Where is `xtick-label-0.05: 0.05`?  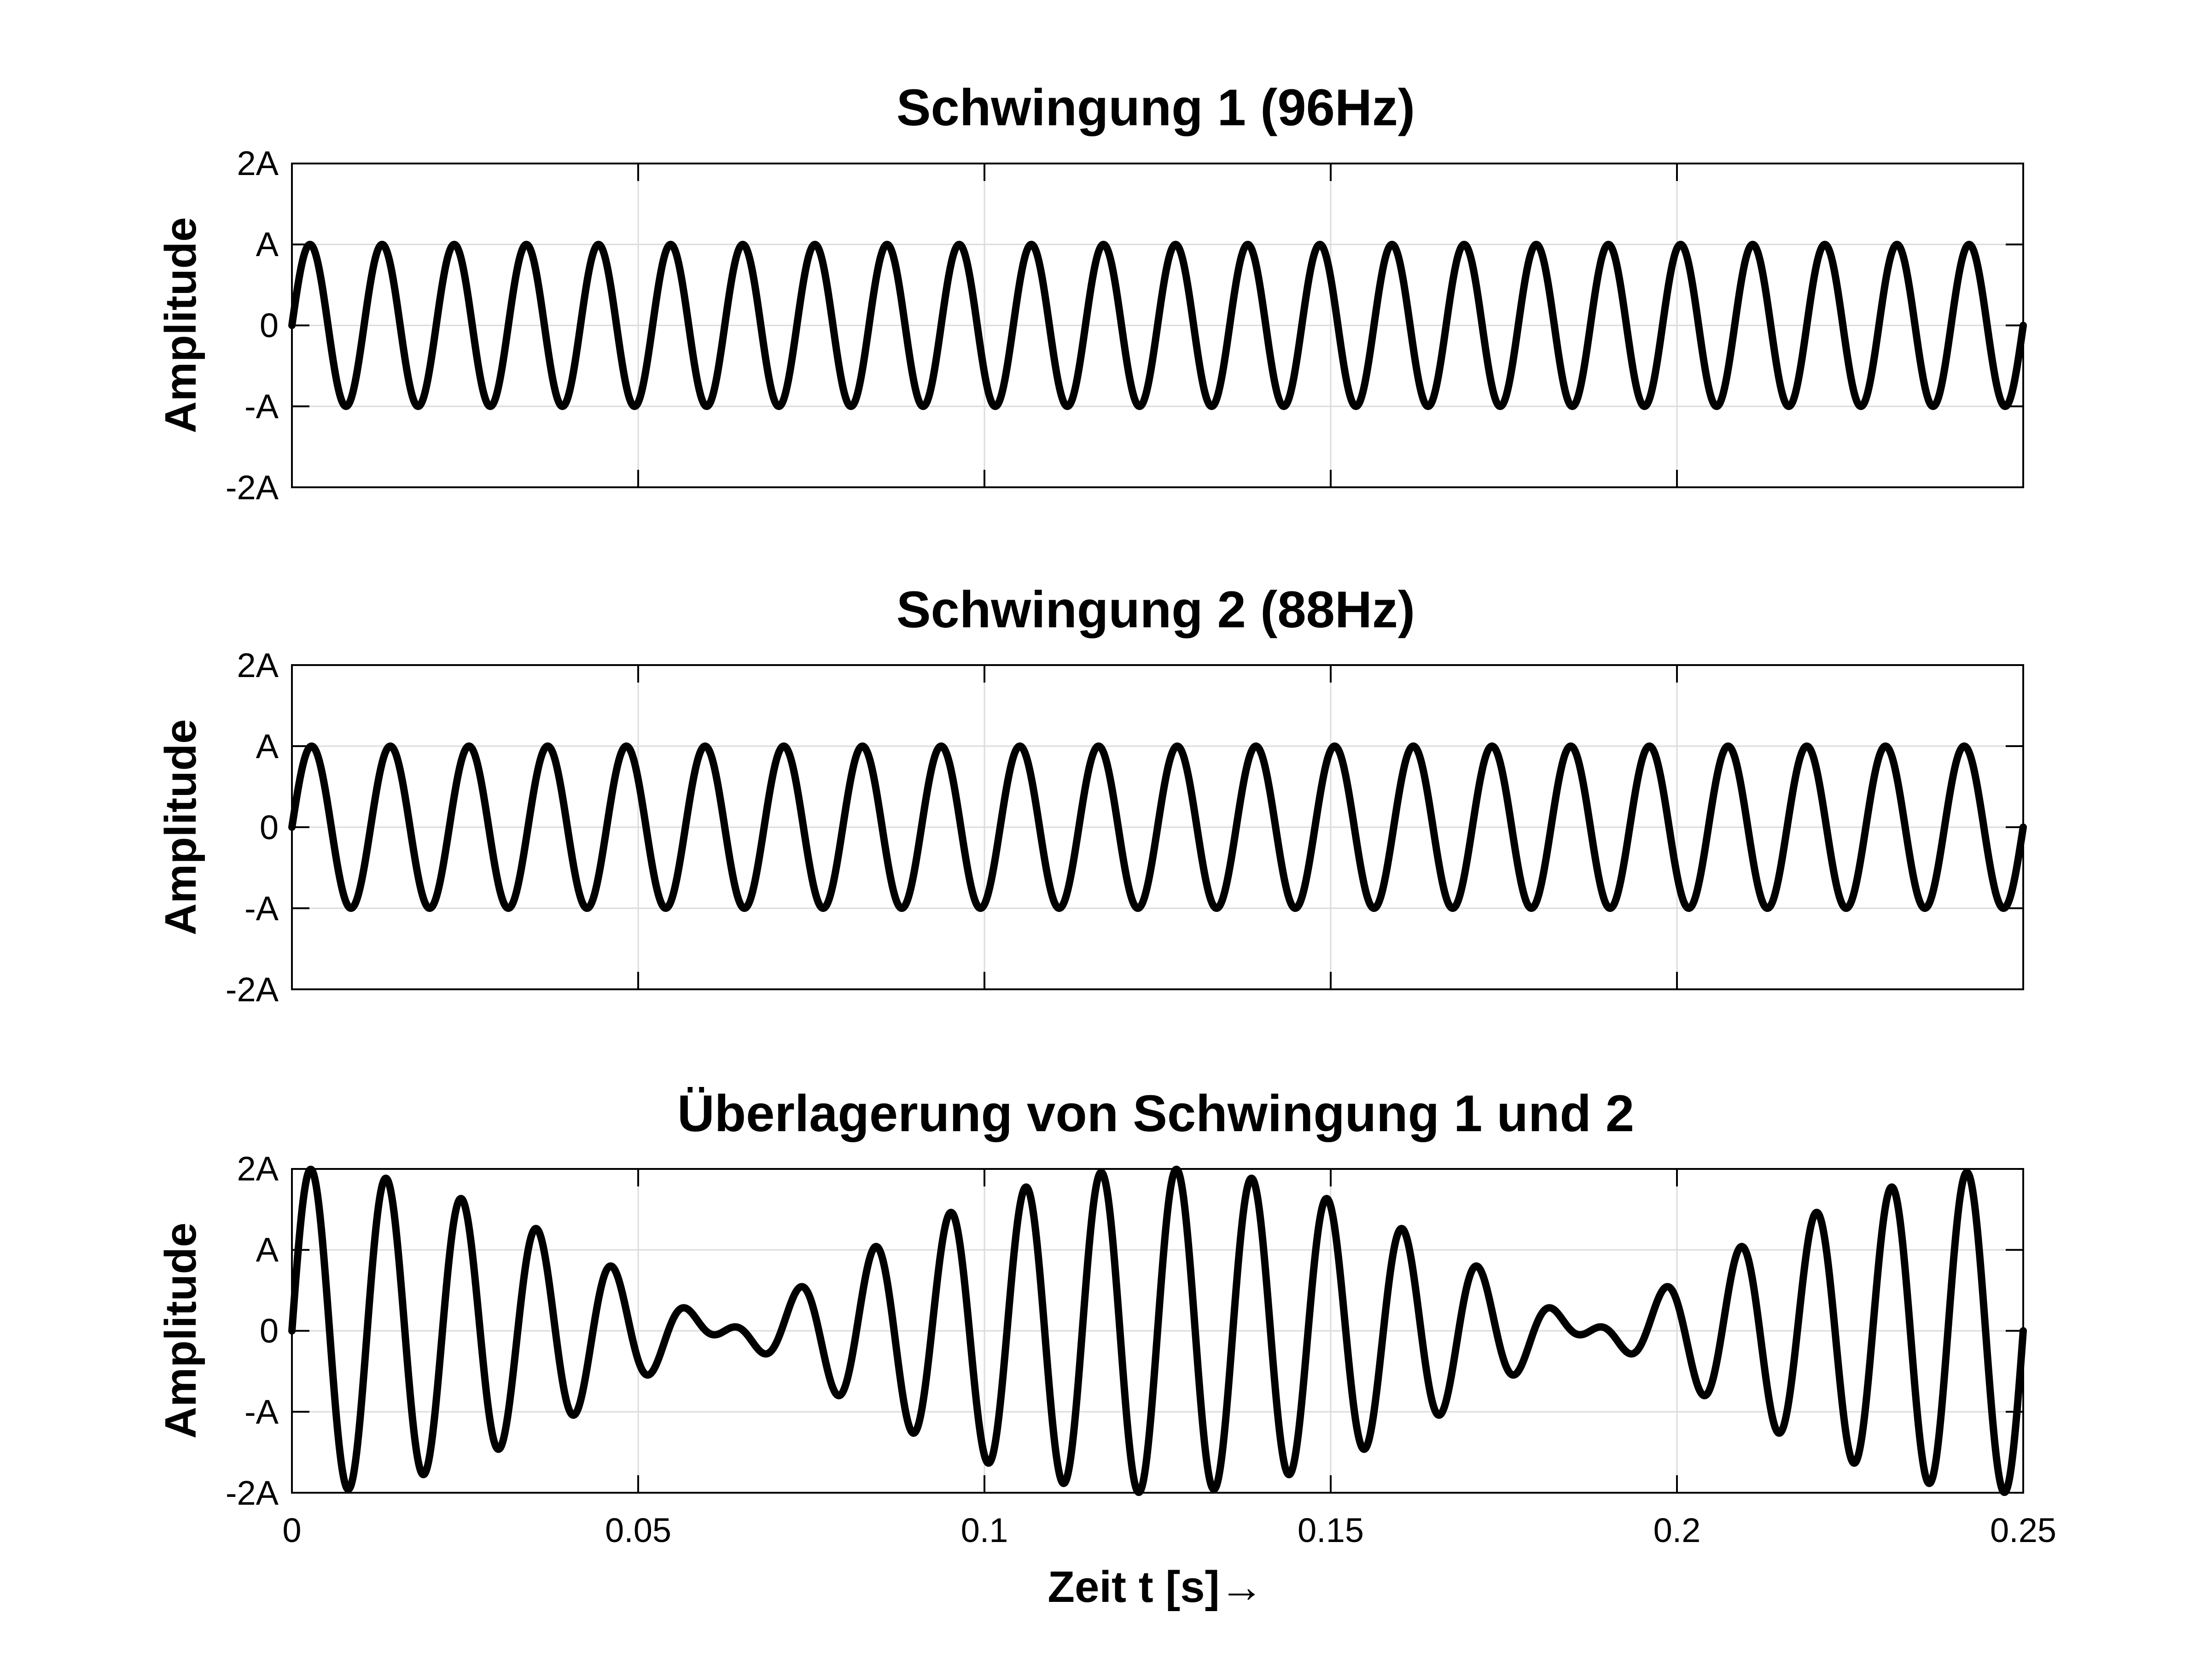
xtick-label-0.05: 0.05 is located at coordinates (638, 1530).